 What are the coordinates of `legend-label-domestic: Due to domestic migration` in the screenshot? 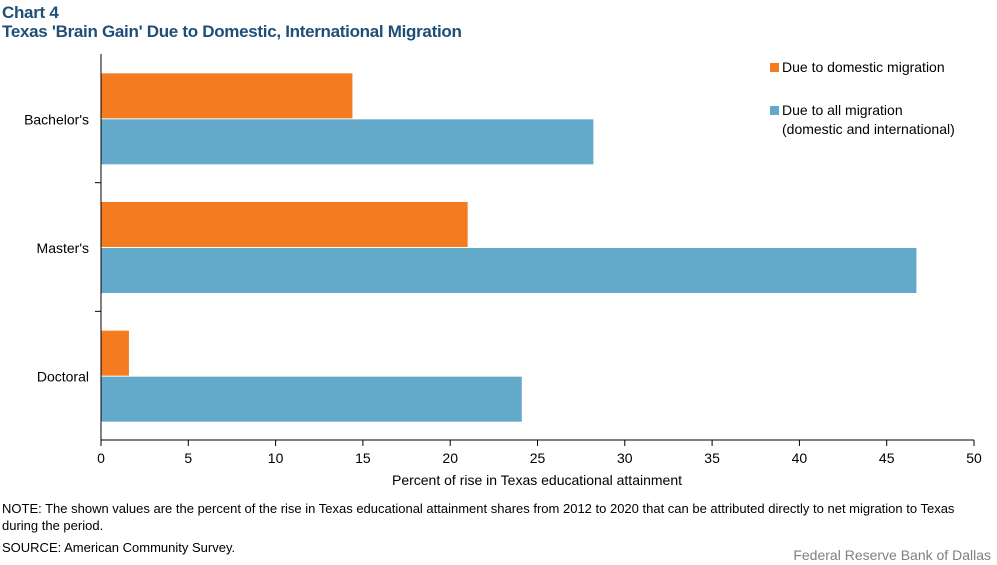 It's located at (863, 67).